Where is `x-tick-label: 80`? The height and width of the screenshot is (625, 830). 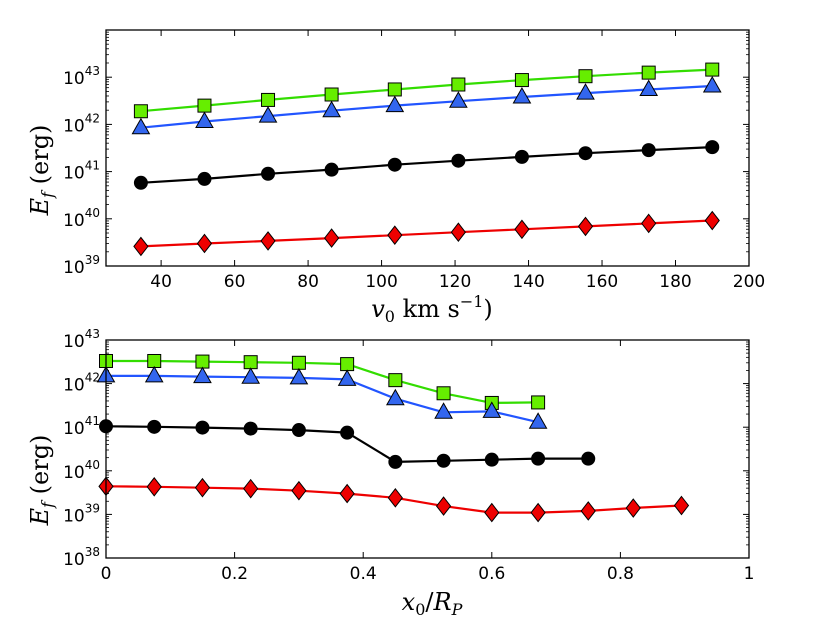
x-tick-label: 80 is located at coordinates (308, 282).